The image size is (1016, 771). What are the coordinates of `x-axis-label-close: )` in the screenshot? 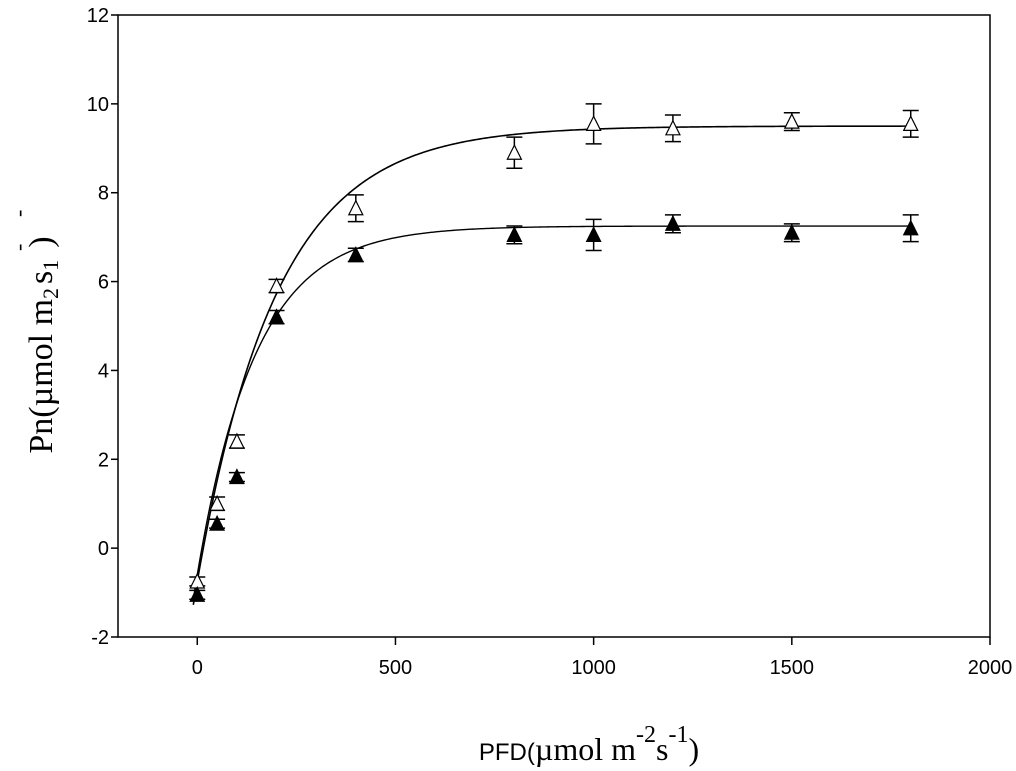 It's located at (693, 749).